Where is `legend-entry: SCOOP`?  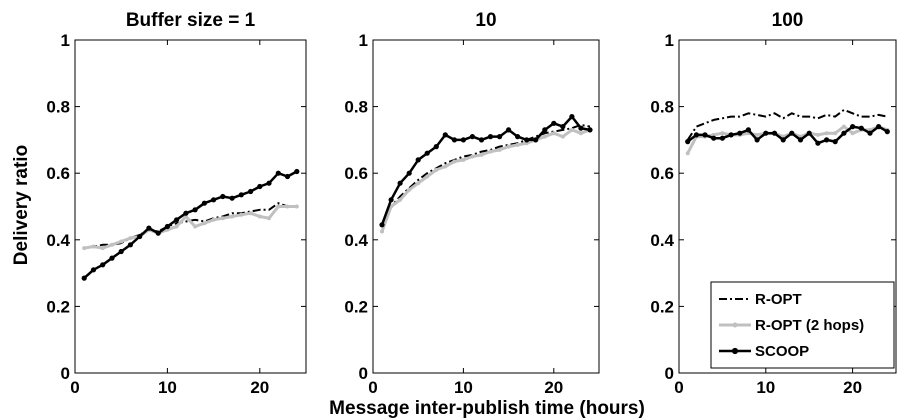 legend-entry: SCOOP is located at coordinates (764, 351).